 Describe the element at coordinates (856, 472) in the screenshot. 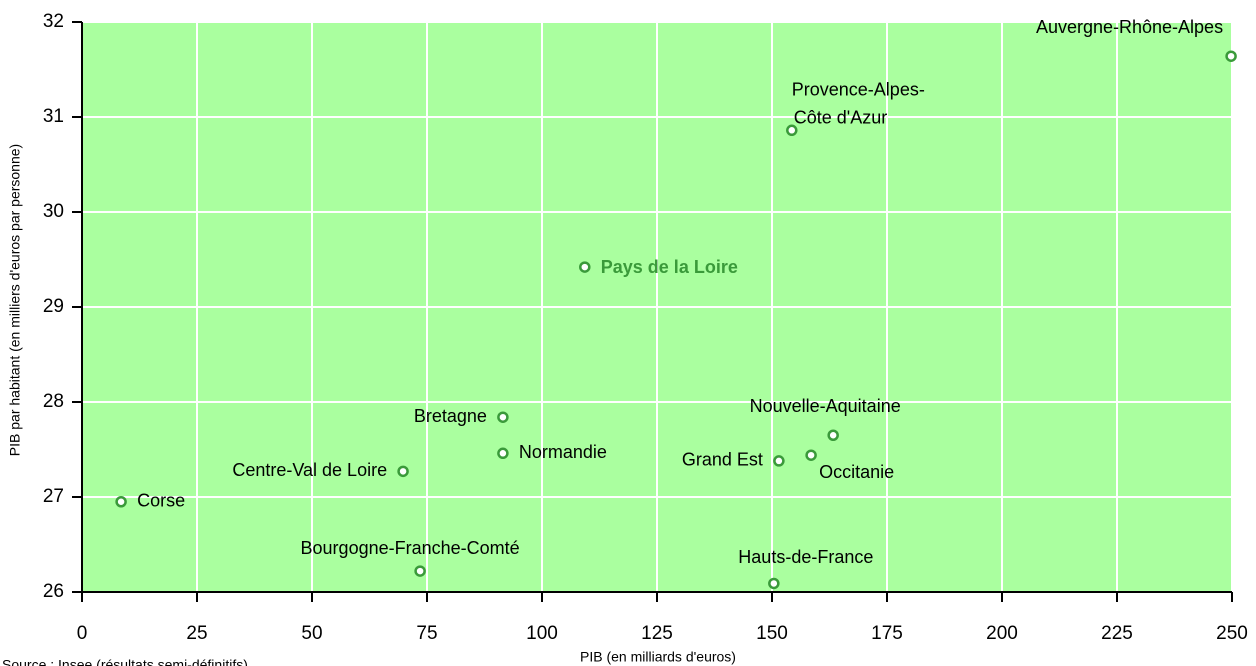

I see `point-label: Occitanie` at that location.